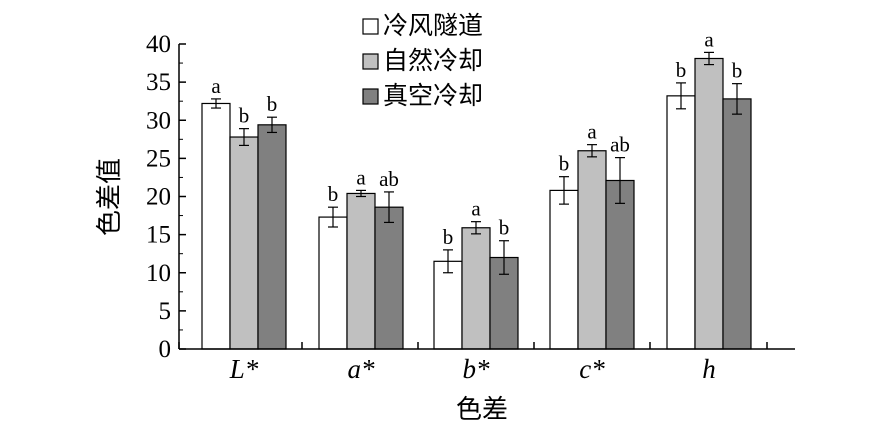  I want to click on legend-label: 自然冷却, so click(433, 60).